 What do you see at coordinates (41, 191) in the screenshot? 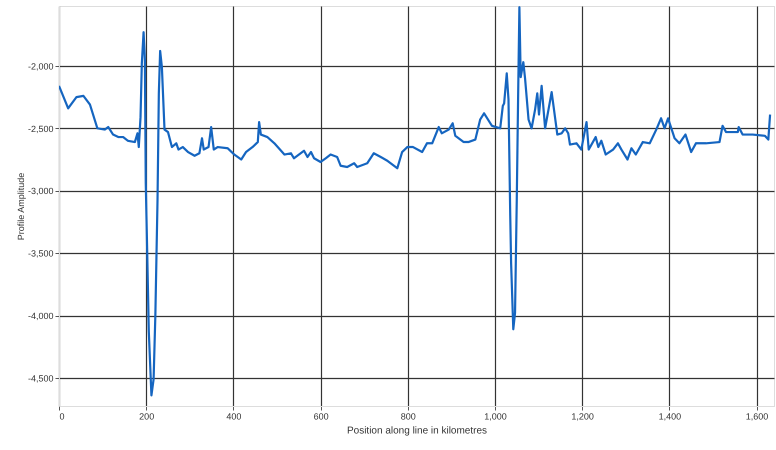
I see `y-tick-label: -3,000` at bounding box center [41, 191].